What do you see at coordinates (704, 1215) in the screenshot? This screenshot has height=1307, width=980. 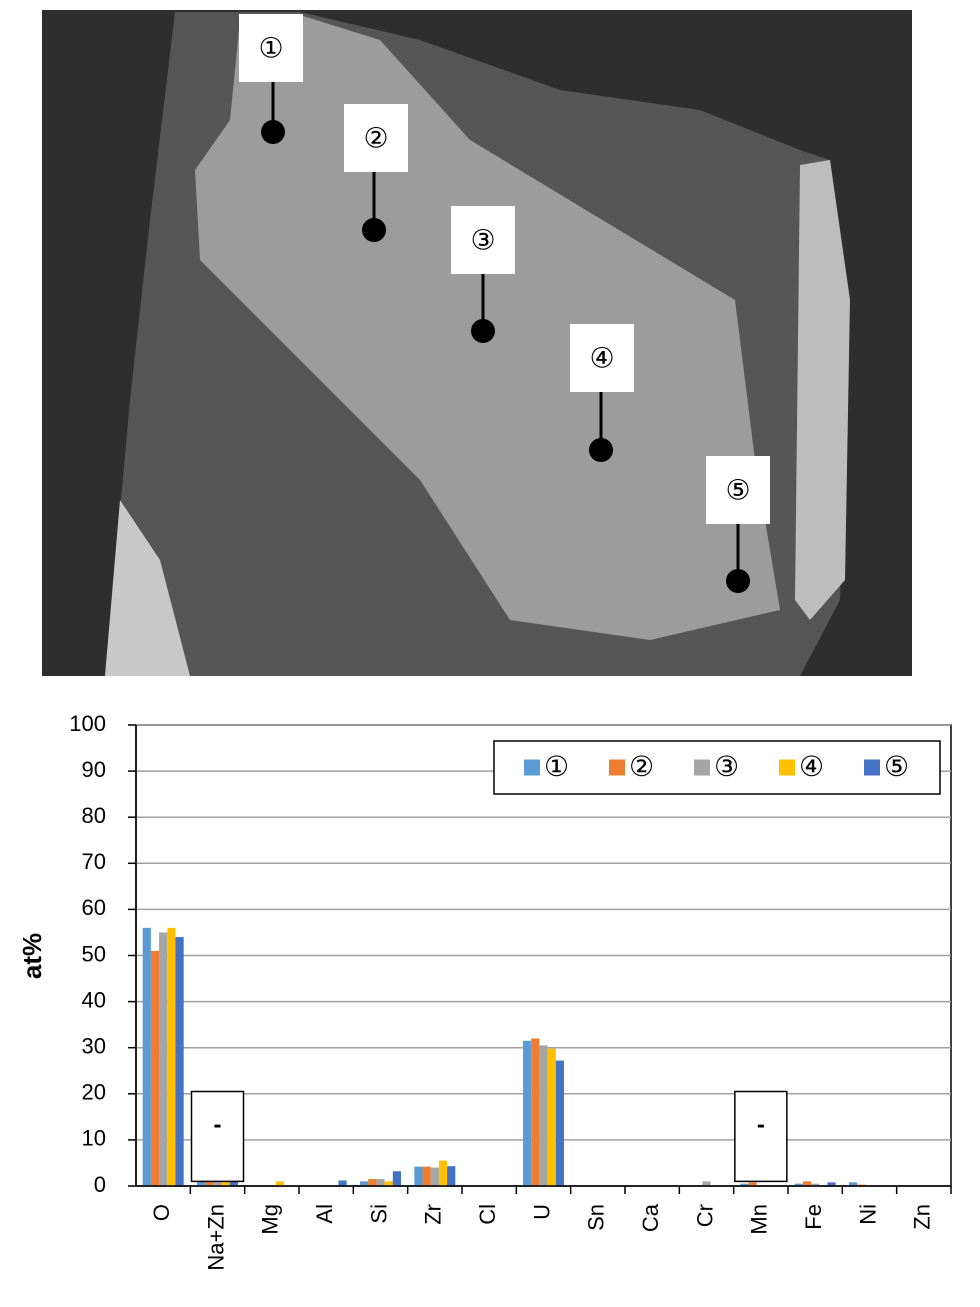 I see `x-tick-label: Cr` at bounding box center [704, 1215].